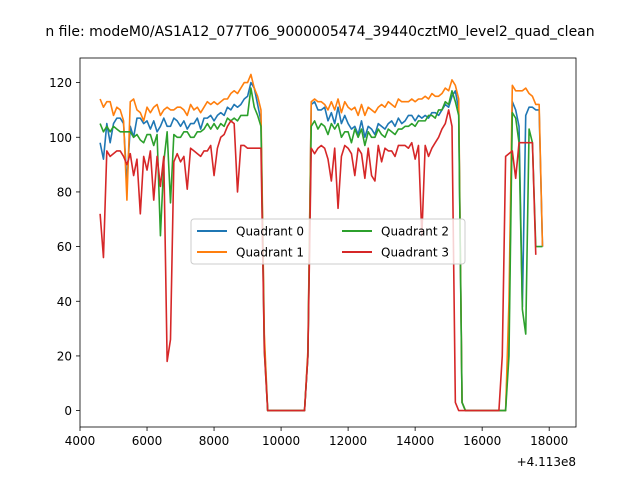 Image resolution: width=640 pixels, height=480 pixels. Describe the element at coordinates (214, 441) in the screenshot. I see `x-tick-label: 8000` at that location.